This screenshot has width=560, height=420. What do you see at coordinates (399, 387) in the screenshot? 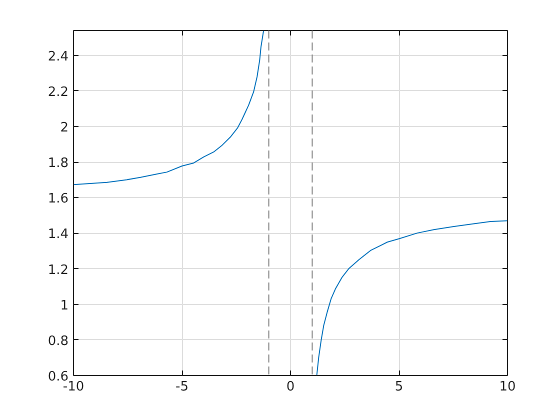
I see `x-tick-label: 5` at bounding box center [399, 387].